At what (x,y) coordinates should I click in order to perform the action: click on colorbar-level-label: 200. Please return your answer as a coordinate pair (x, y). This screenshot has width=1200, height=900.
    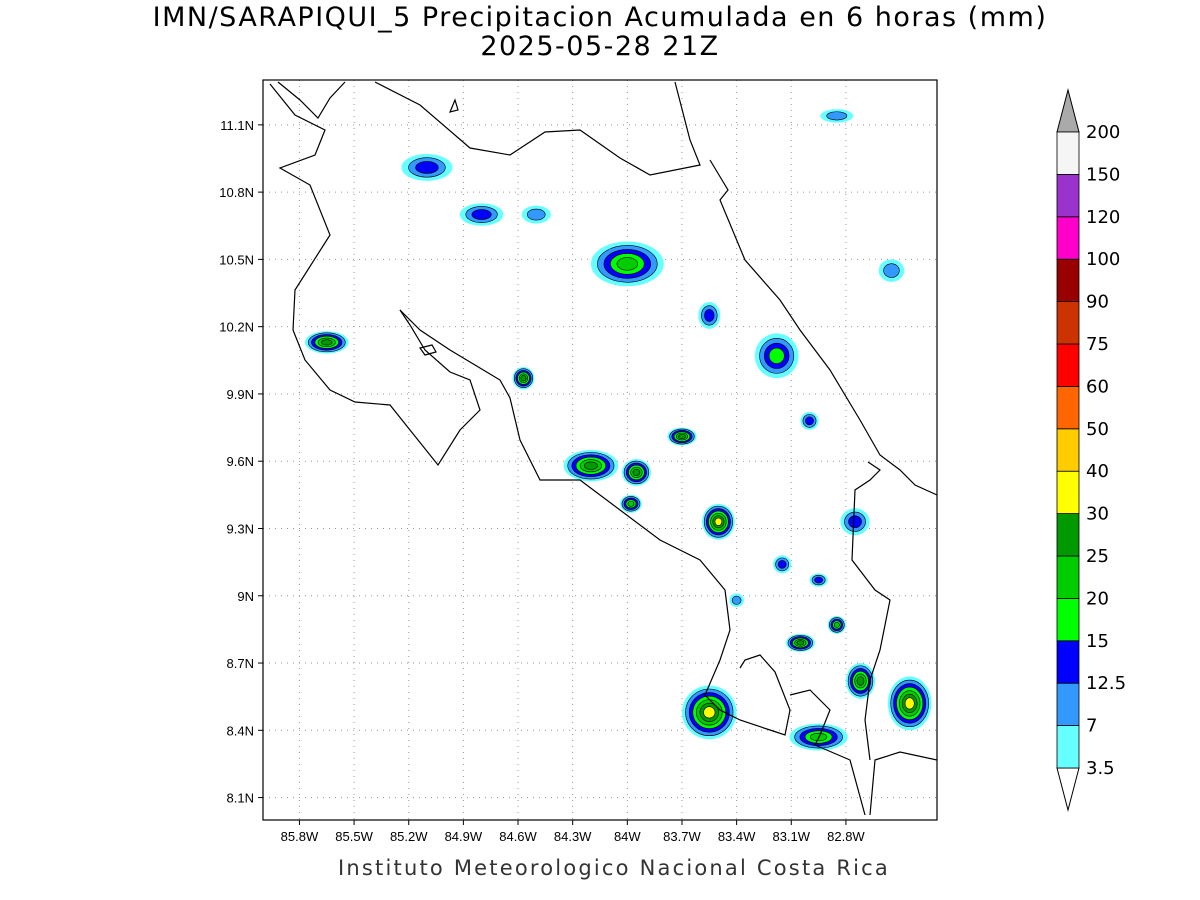
    Looking at the image, I should click on (1103, 132).